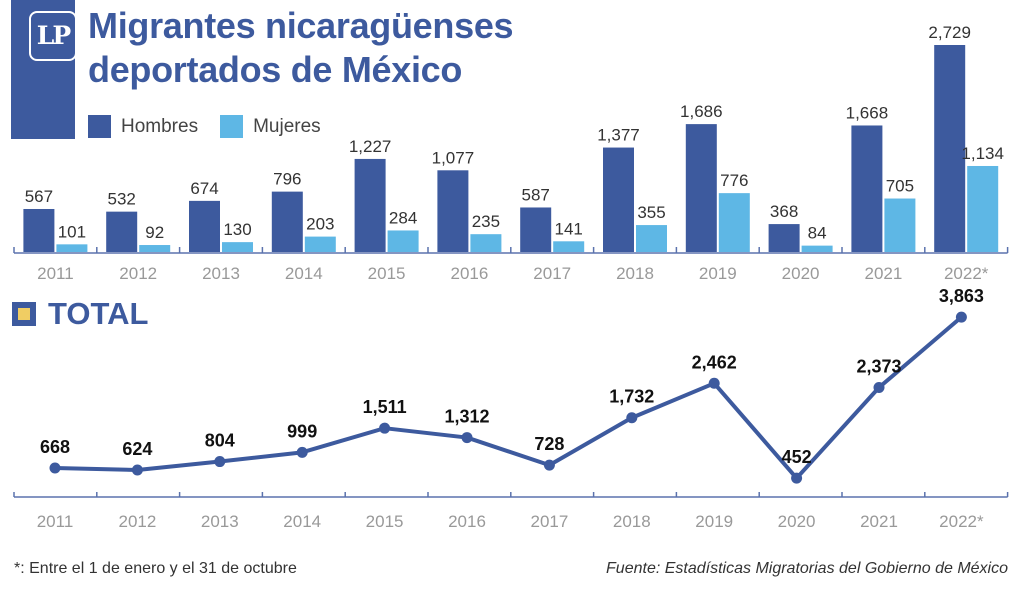  What do you see at coordinates (302, 431) in the screenshot?
I see `data-label: 999` at bounding box center [302, 431].